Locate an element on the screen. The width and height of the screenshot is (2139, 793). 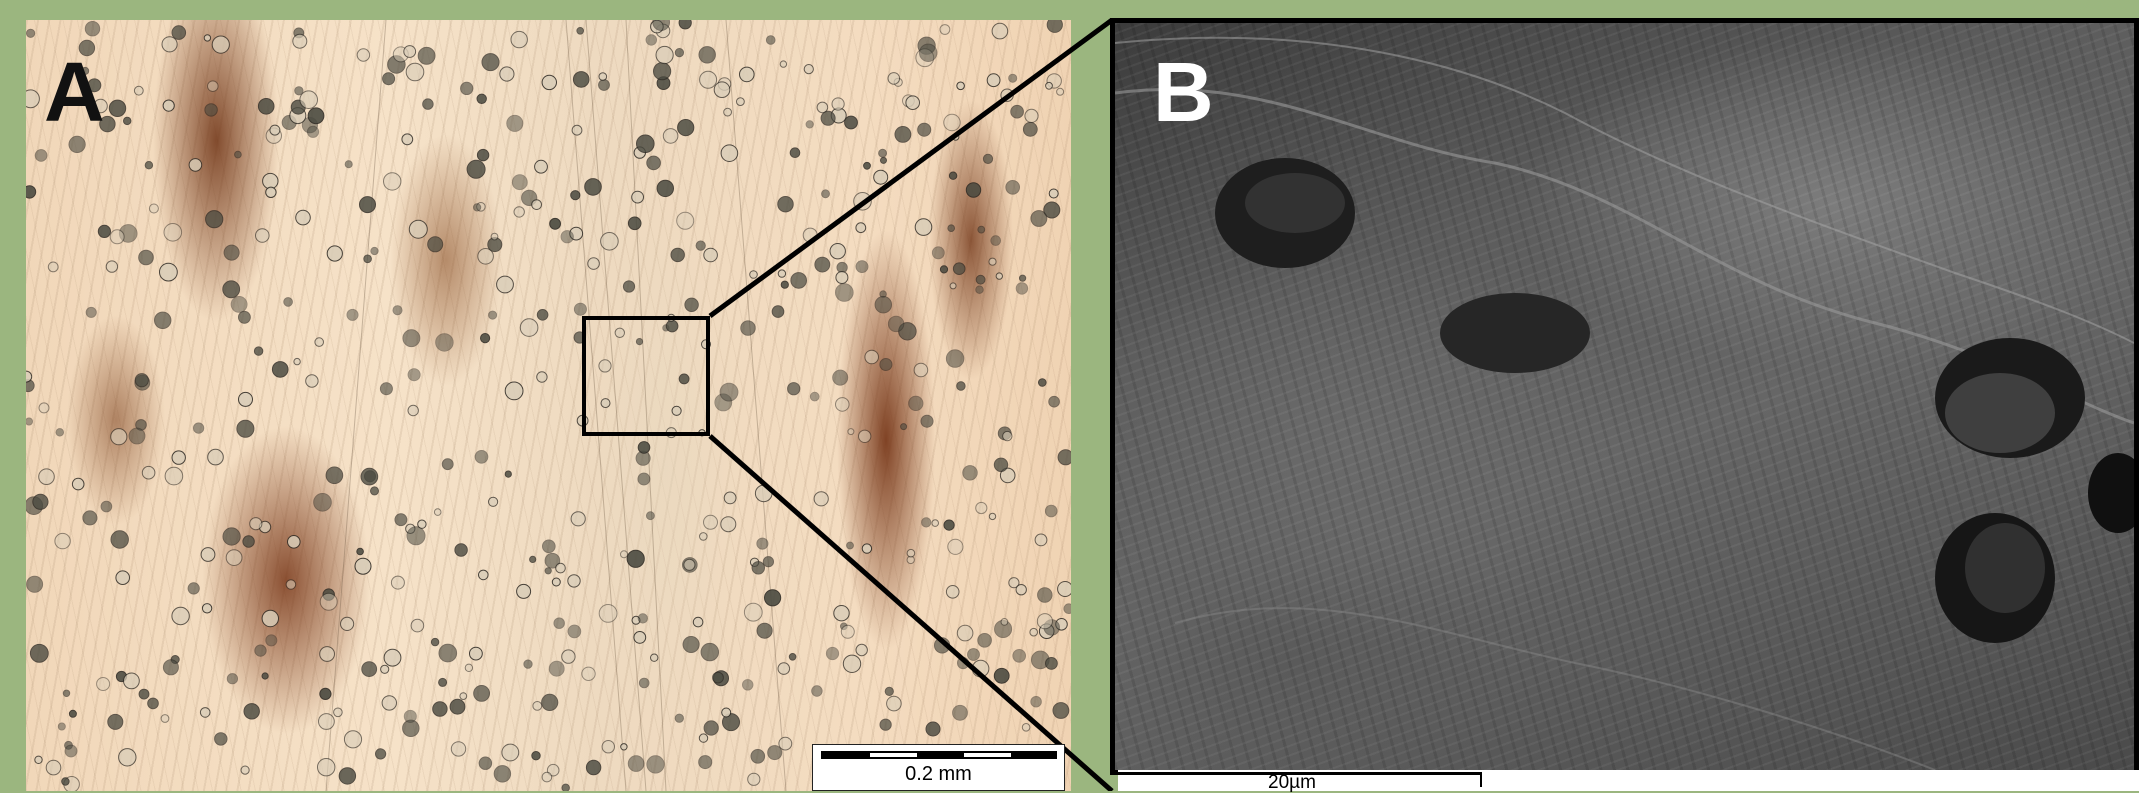
scale-bar-b-line is located at coordinates (1300, 773).